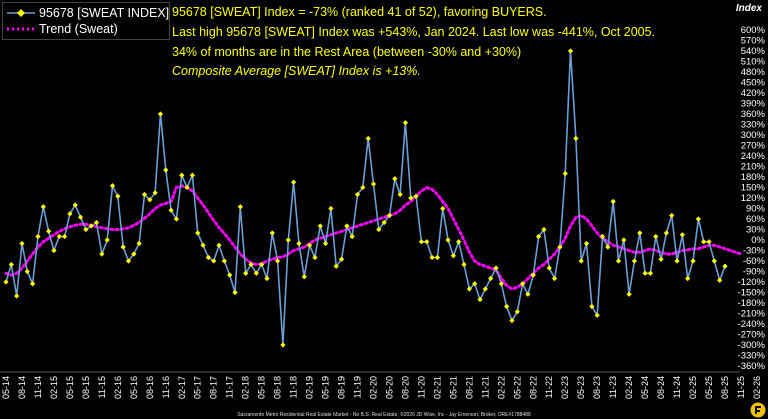 This screenshot has width=768, height=419. I want to click on x-tick-label: 05-25, so click(709, 387).